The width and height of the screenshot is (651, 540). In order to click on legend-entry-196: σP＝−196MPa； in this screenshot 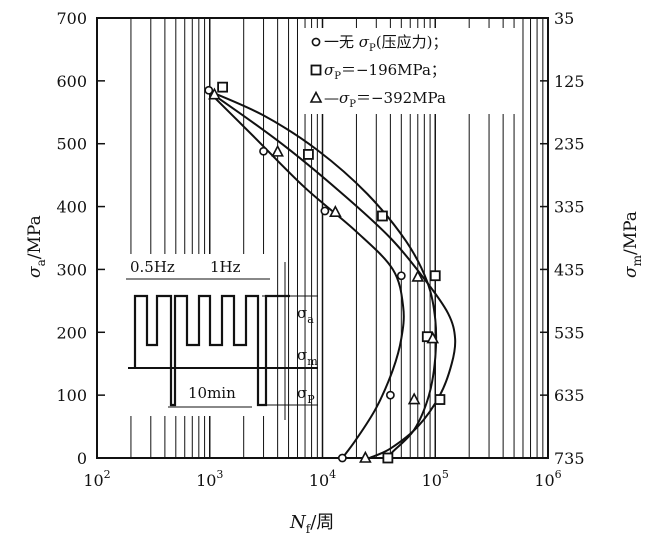, I will do `click(385, 71)`.